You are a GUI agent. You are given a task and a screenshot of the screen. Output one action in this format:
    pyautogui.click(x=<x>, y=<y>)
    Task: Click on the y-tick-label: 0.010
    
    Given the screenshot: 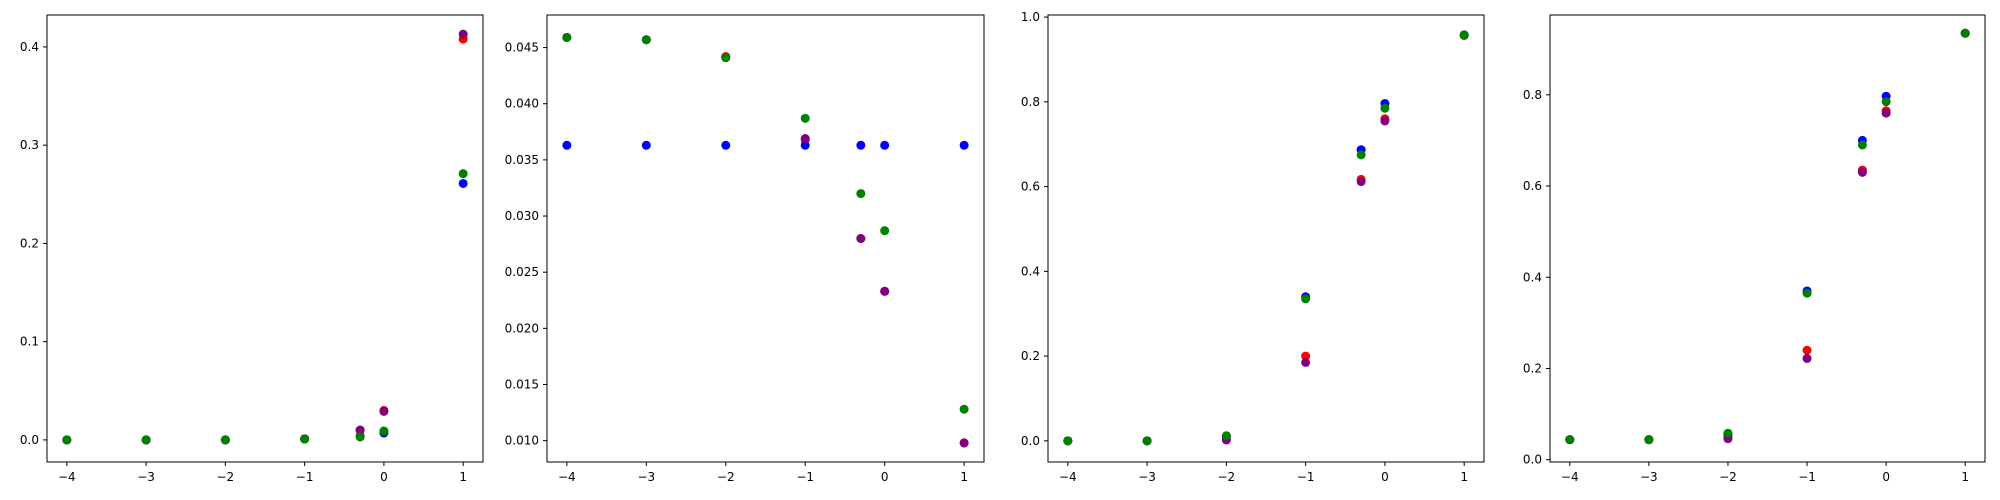 What is the action you would take?
    pyautogui.click(x=522, y=441)
    